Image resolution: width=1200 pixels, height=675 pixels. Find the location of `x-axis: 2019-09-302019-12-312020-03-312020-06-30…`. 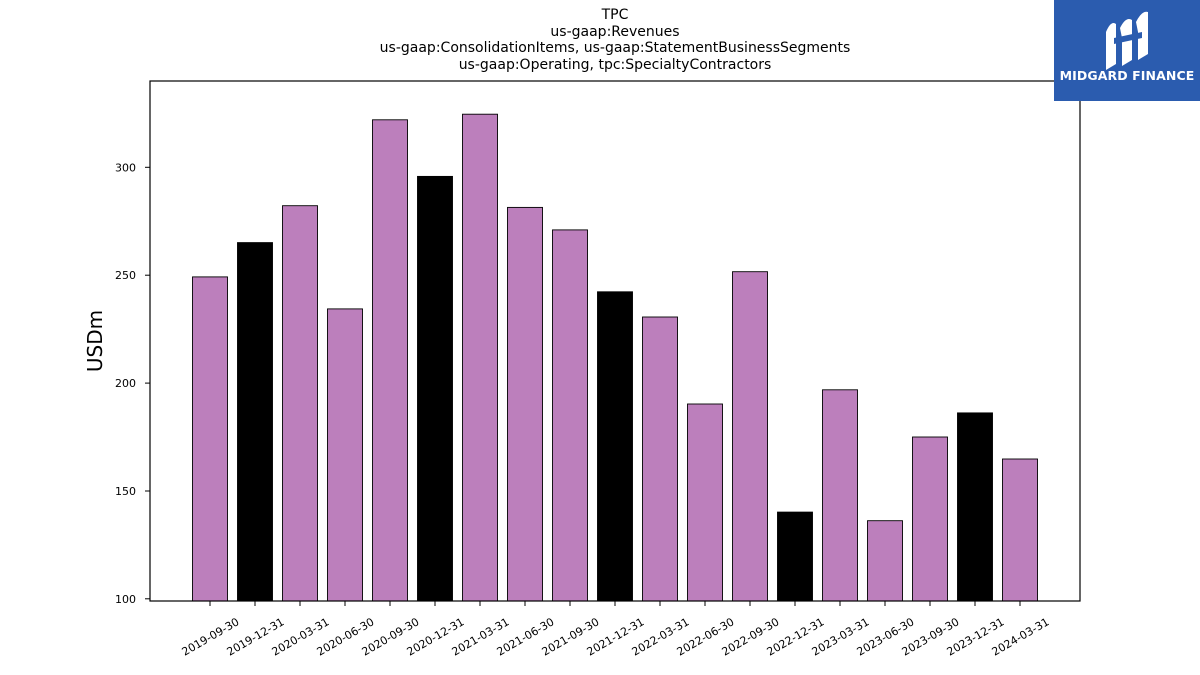

x-axis: 2019-09-302019-12-312020-03-312020-06-30… is located at coordinates (616, 630).